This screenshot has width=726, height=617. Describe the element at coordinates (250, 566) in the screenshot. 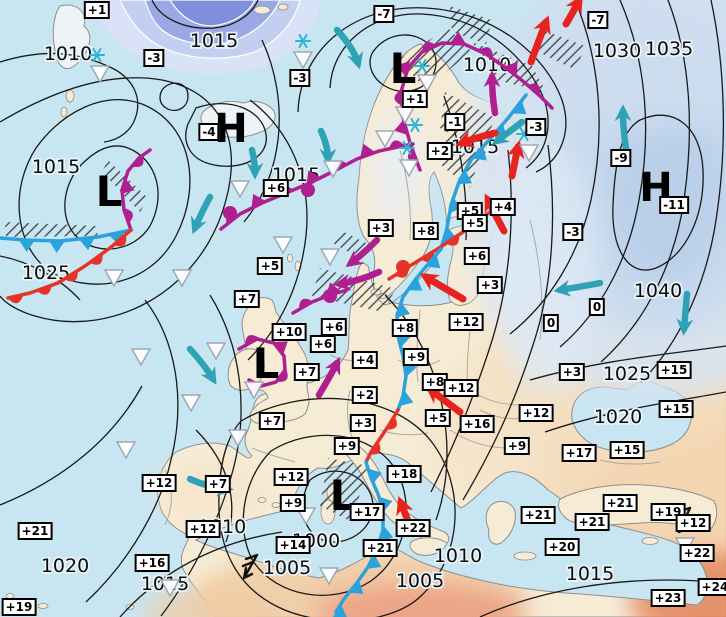

I see `wind-barb-symbol` at that location.